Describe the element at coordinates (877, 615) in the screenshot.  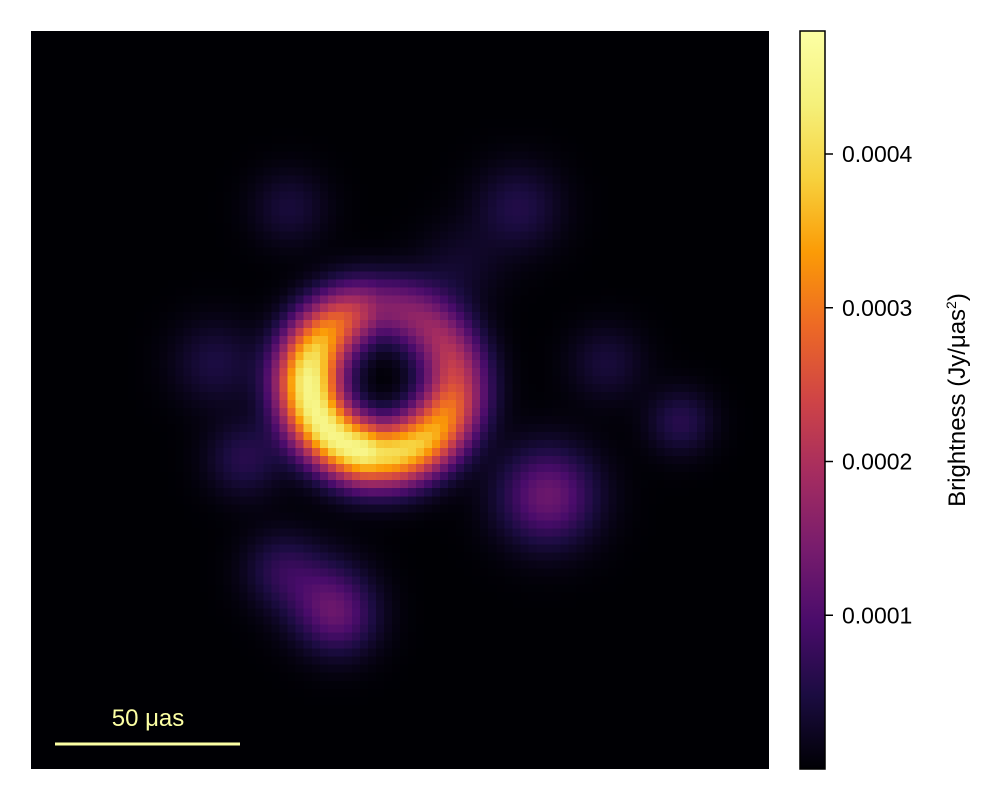
I see `colorbar-tick-label: 0.0001` at that location.